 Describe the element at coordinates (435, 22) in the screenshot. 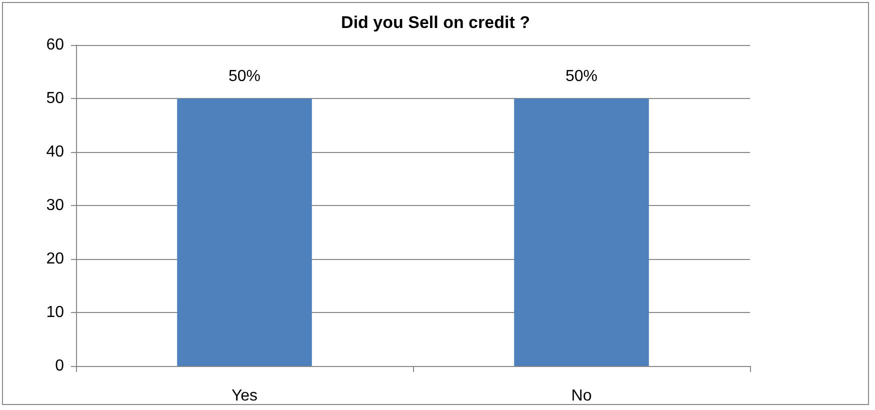

I see `chart-title: Did you Sell on credit ?` at that location.